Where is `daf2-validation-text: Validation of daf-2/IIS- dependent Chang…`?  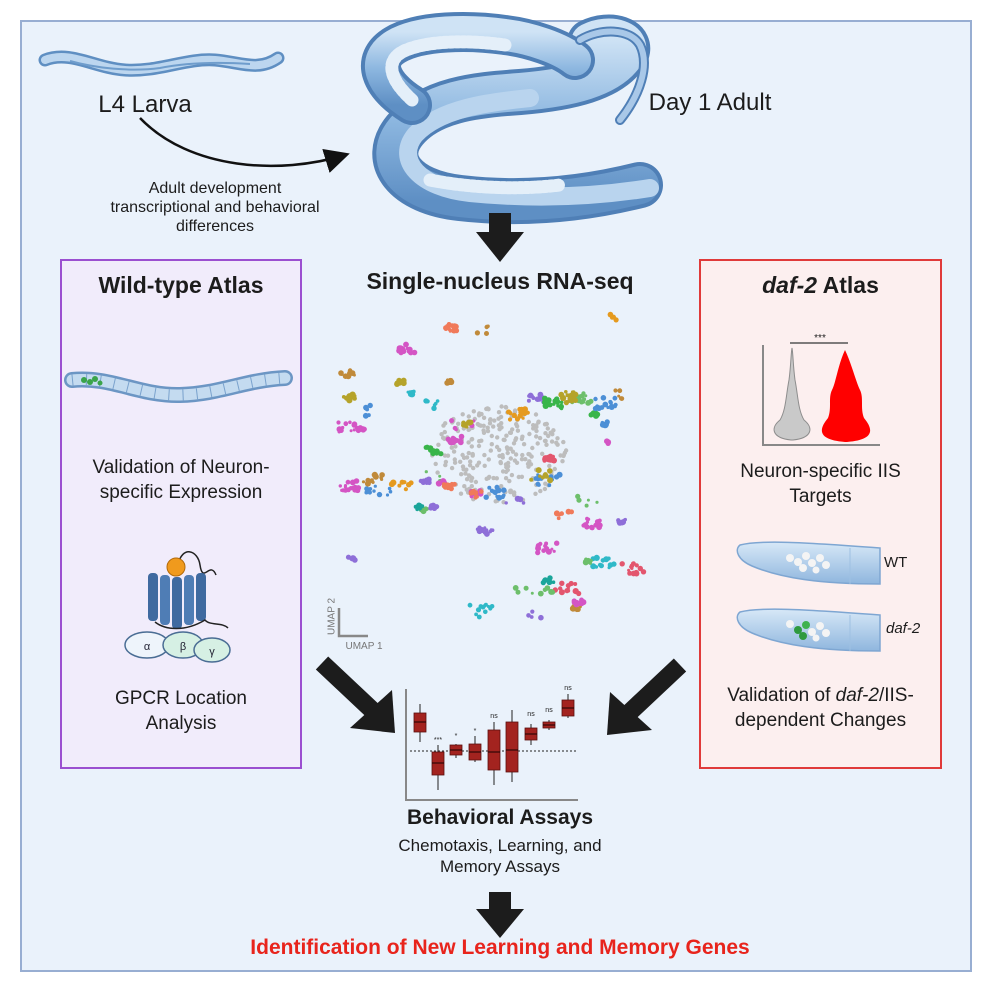 daf2-validation-text: Validation of daf-2/IIS- dependent Chang… is located at coordinates (820, 708).